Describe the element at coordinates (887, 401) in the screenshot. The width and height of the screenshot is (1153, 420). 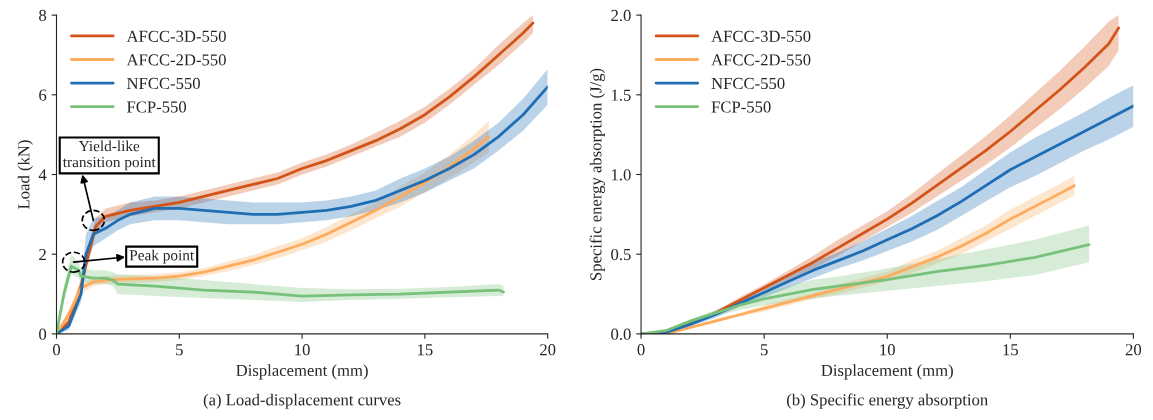
I see `text: (b) Specific energy absorption` at that location.